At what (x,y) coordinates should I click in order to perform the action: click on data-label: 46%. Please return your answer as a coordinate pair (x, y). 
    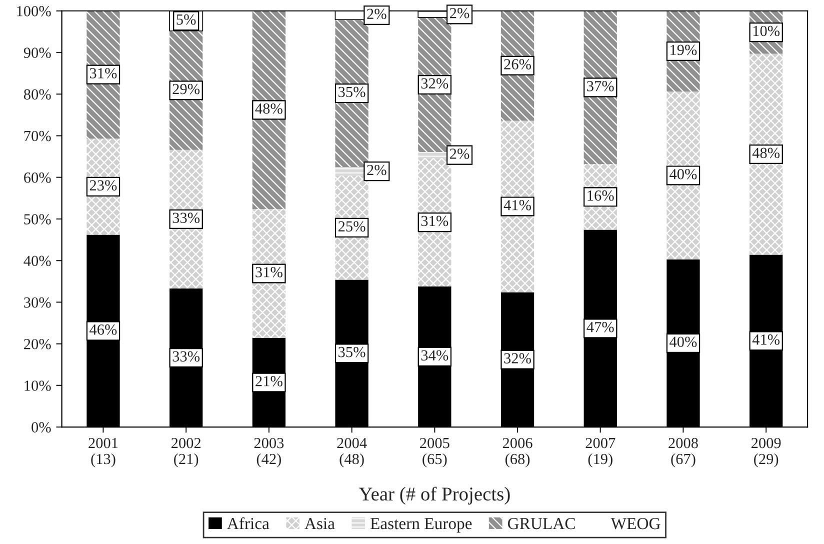
    Looking at the image, I should click on (103, 329).